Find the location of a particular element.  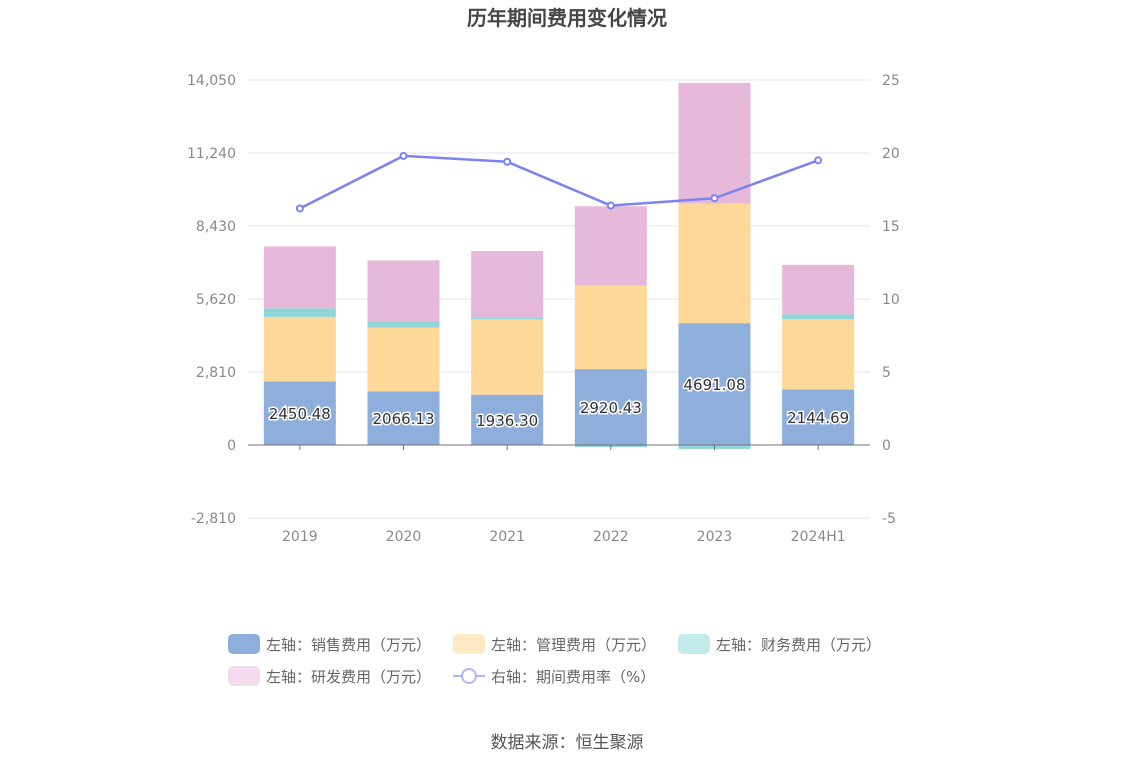

x-tick-label: 2024H1 is located at coordinates (818, 537).